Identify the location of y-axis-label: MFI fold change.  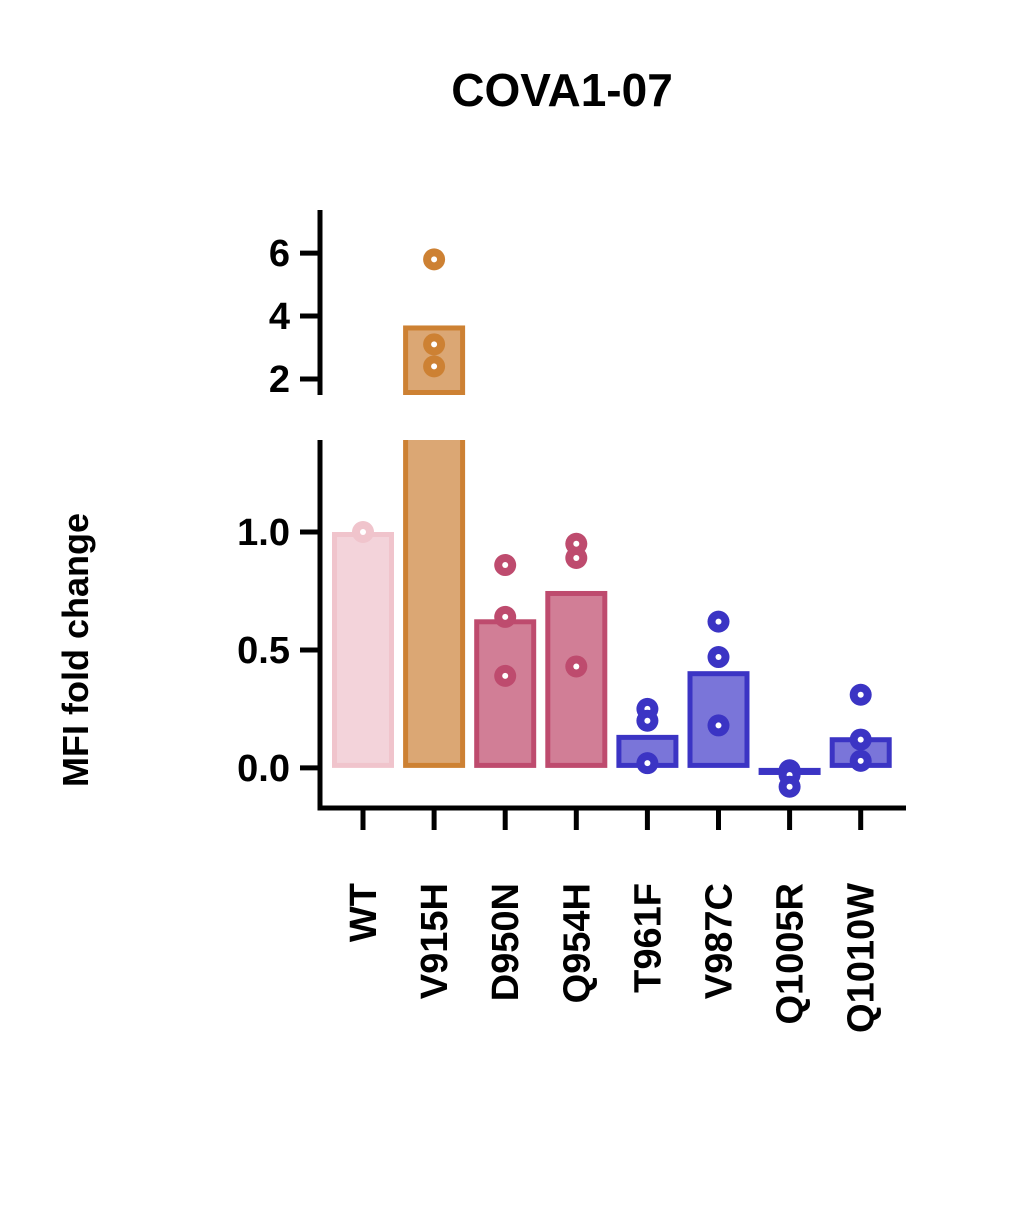
(75, 650).